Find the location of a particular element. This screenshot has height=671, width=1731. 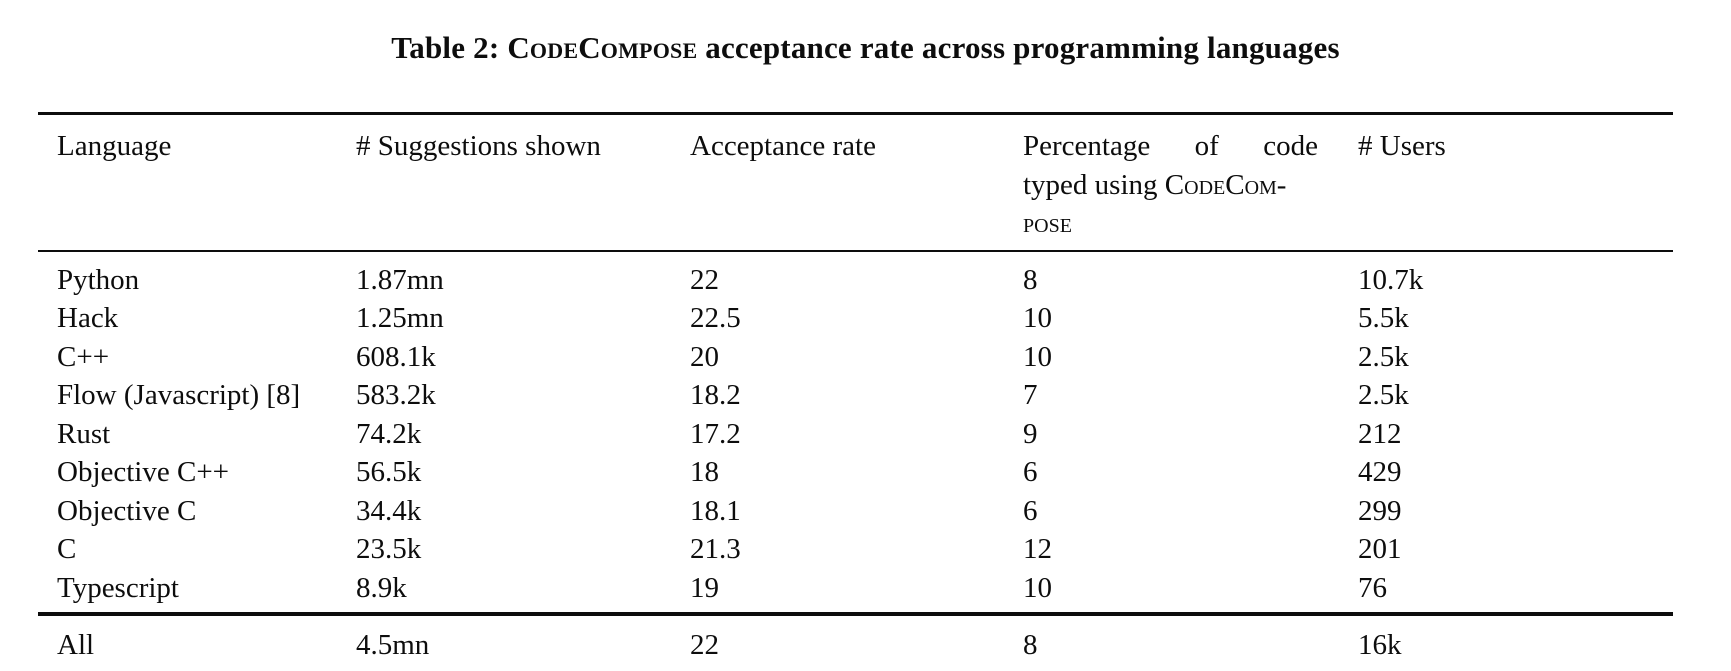

header-percentage-line1: Percentage of code is located at coordinates (1170, 146).